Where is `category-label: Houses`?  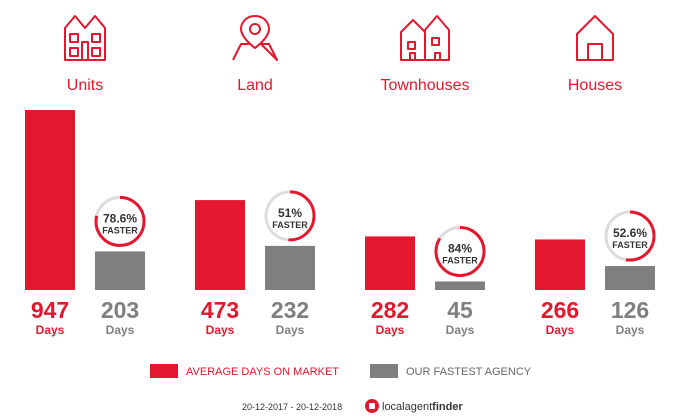 category-label: Houses is located at coordinates (595, 85).